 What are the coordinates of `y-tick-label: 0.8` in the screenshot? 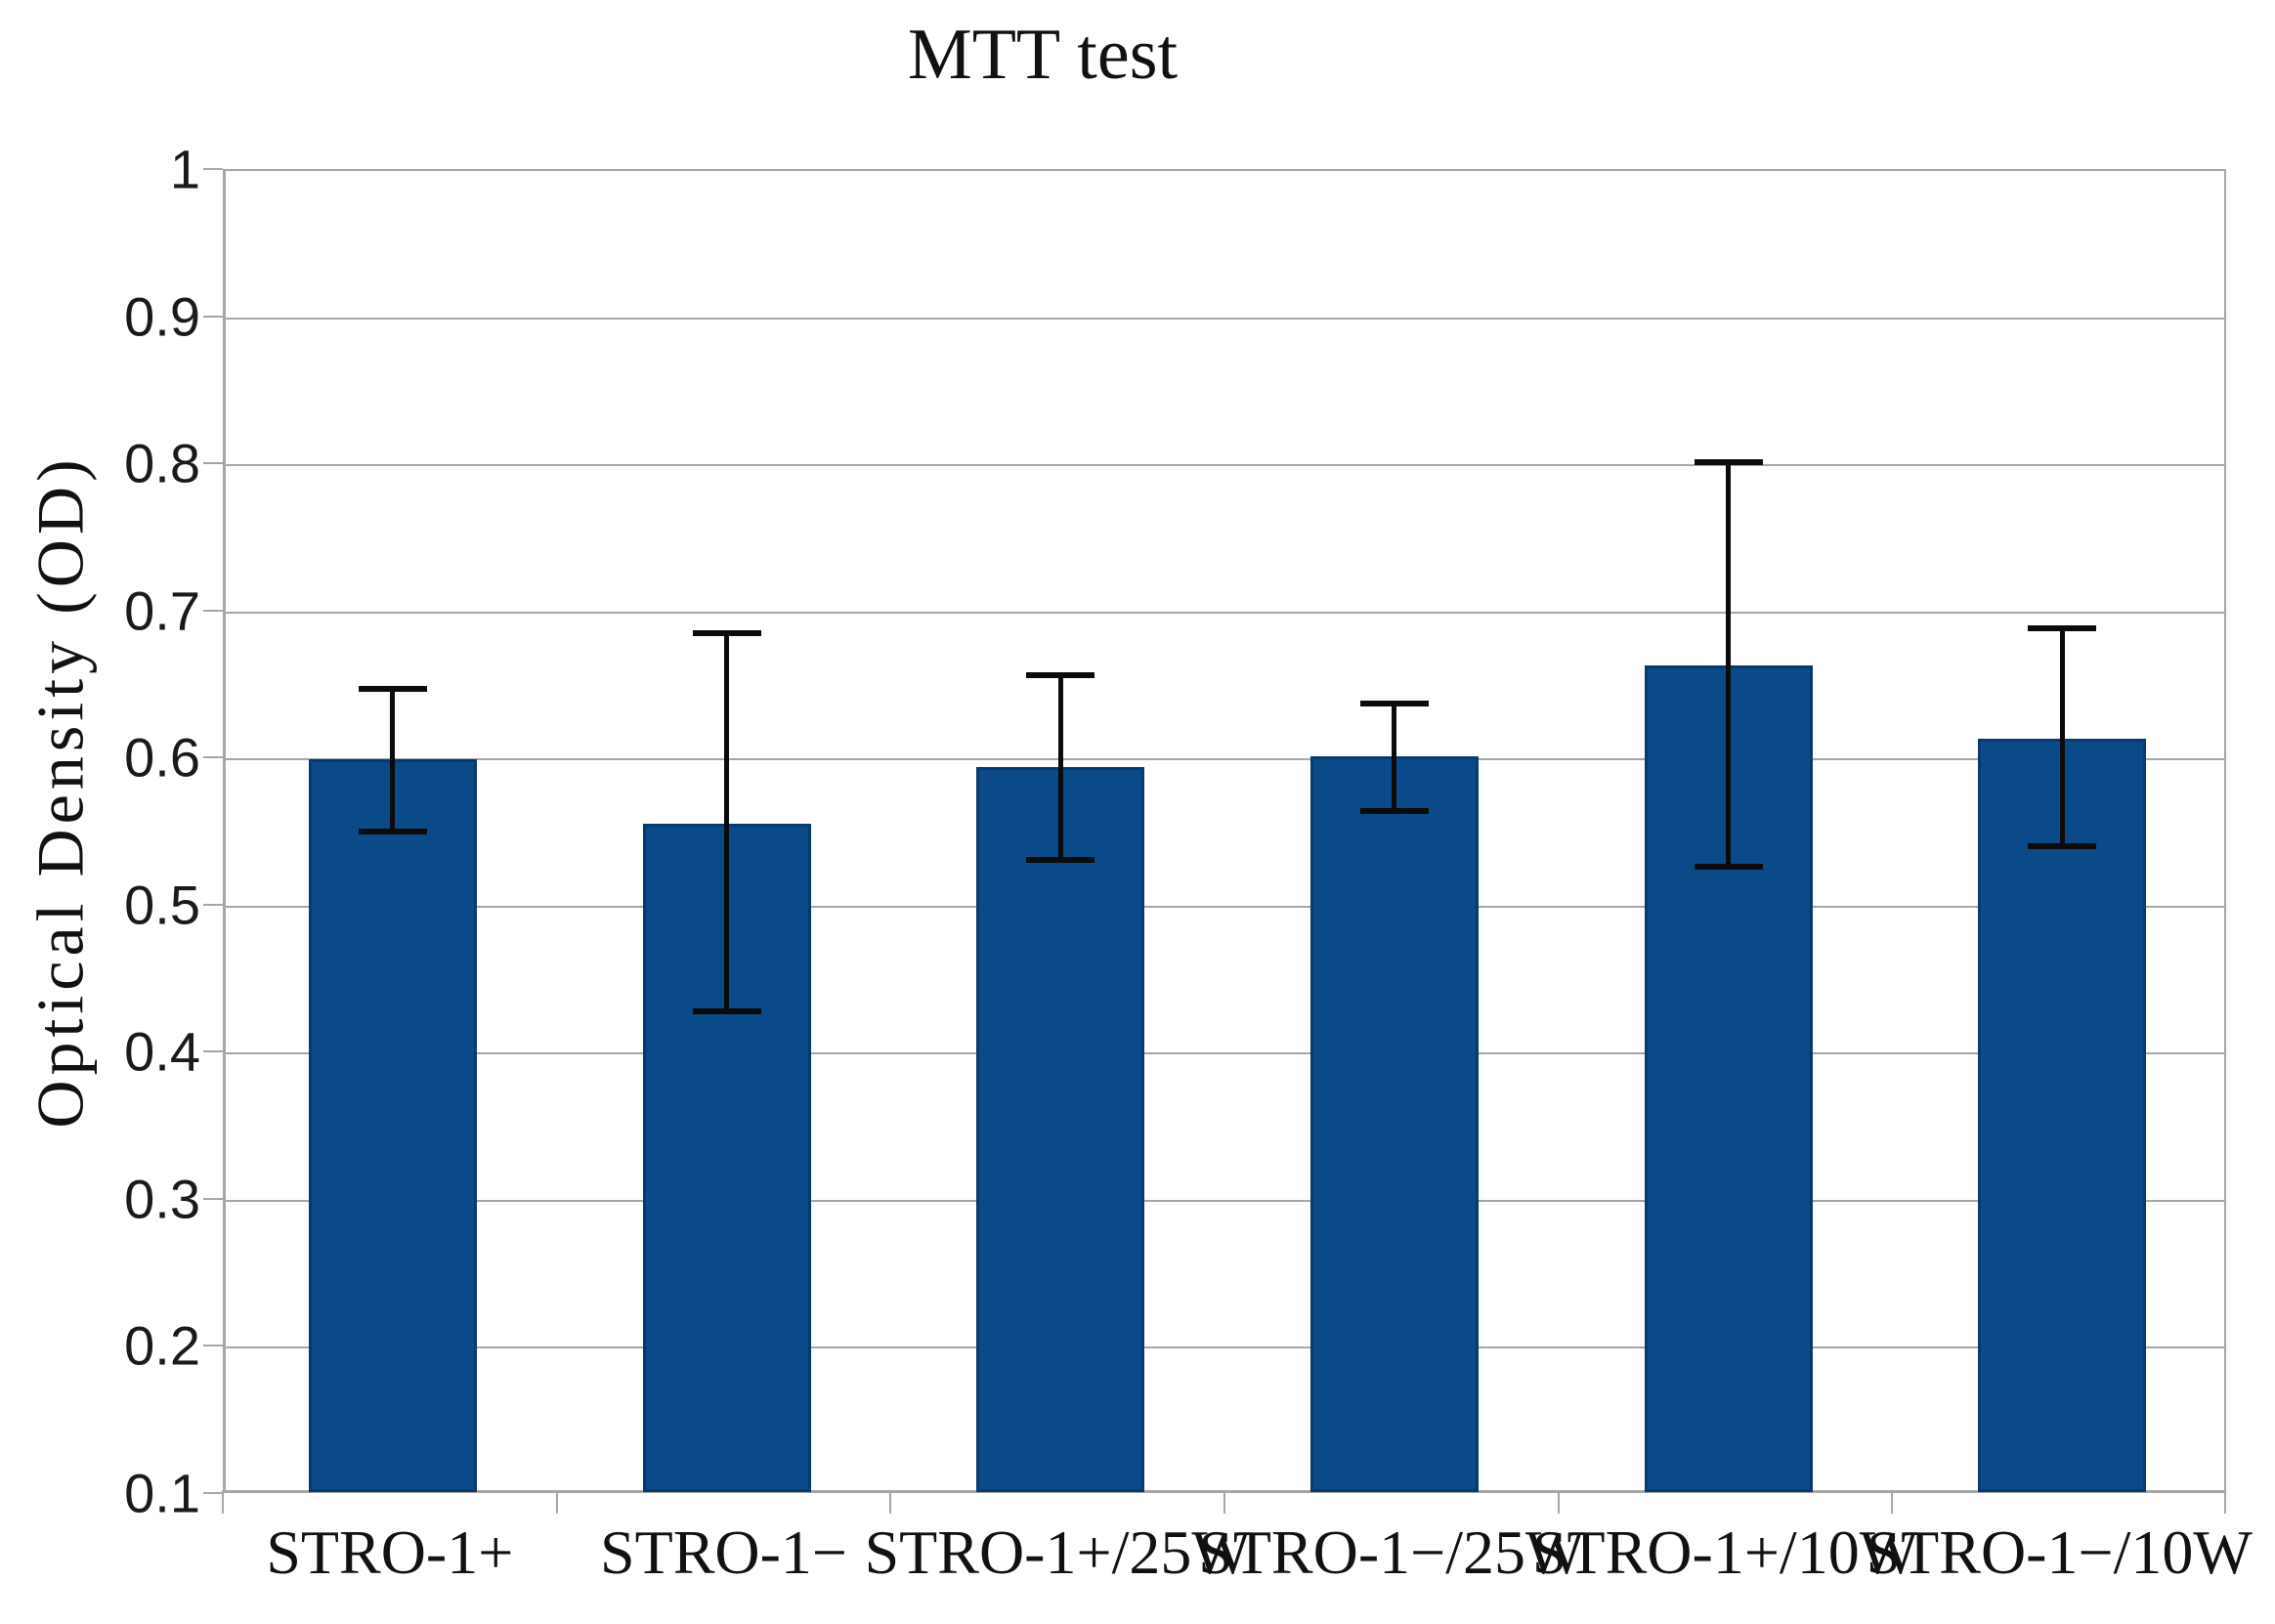 It's located at (162, 463).